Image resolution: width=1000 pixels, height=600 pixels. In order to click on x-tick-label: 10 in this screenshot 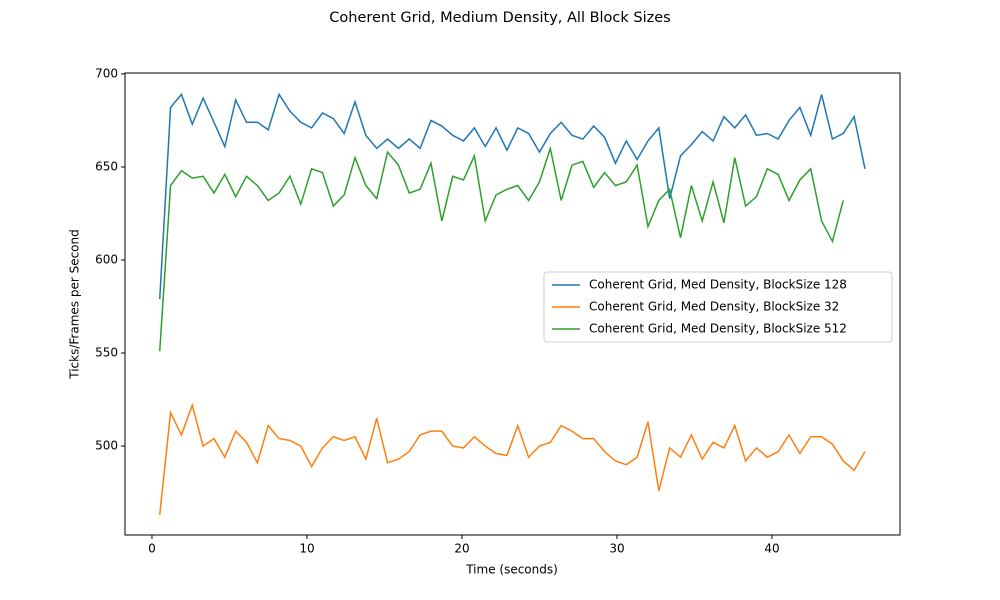, I will do `click(306, 549)`.